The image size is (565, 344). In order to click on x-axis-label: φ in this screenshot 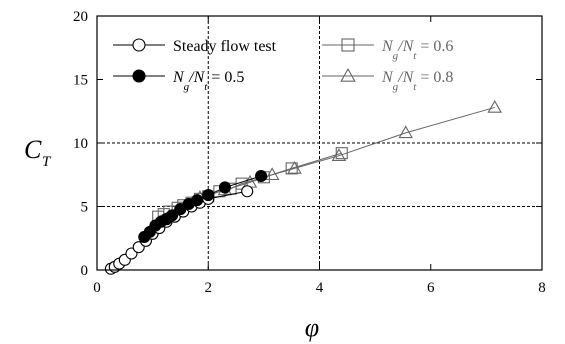, I will do `click(312, 327)`.